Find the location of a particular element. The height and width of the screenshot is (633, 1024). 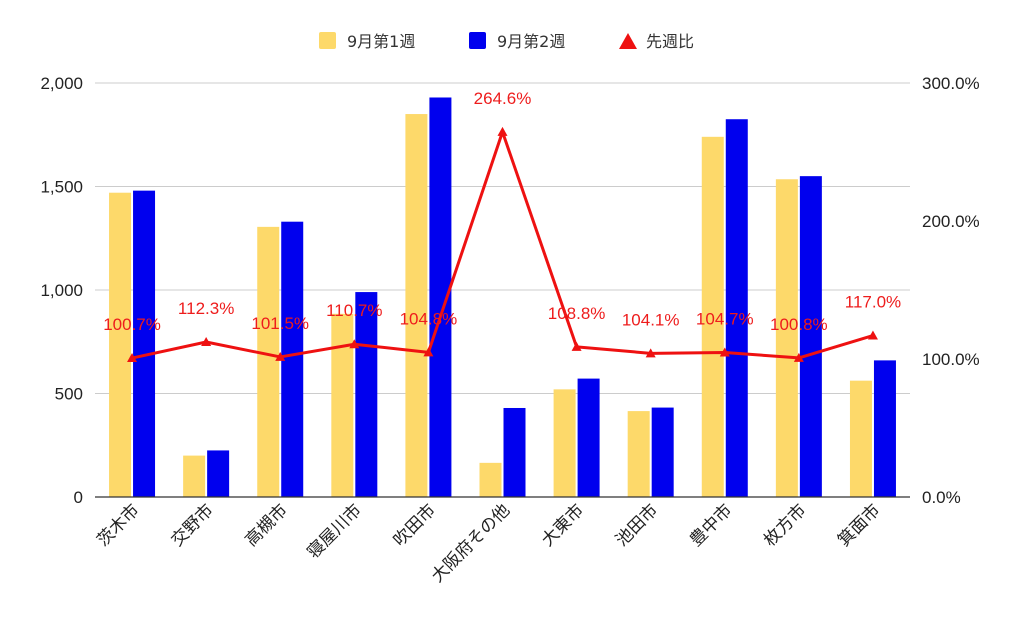

ratio-data-label: 108.8% is located at coordinates (577, 313).